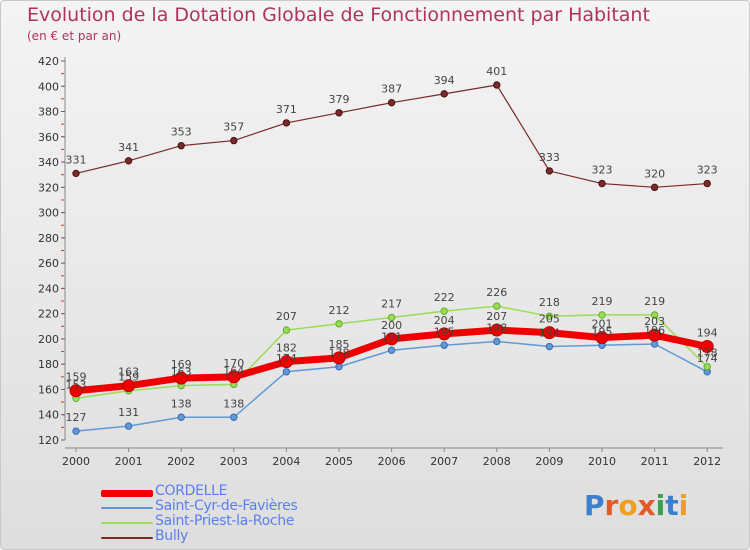 This screenshot has width=750, height=550. What do you see at coordinates (48, 238) in the screenshot?
I see `y-tick-label: 280` at bounding box center [48, 238].